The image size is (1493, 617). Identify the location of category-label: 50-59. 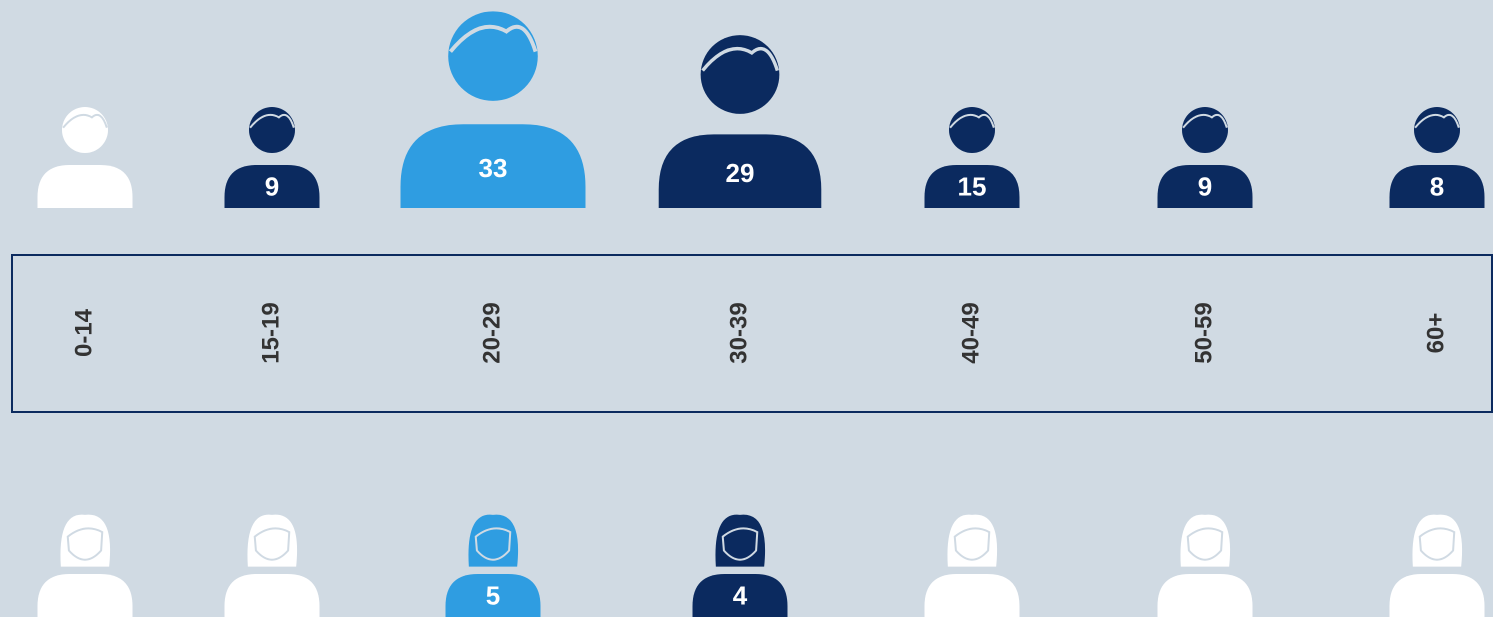
(1203, 332).